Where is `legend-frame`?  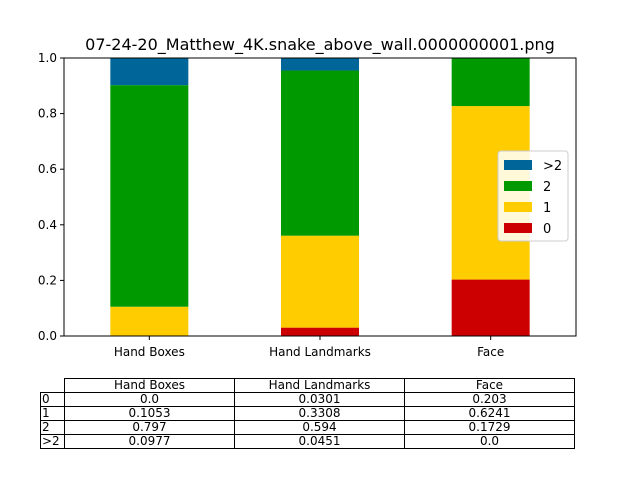 legend-frame is located at coordinates (533, 196).